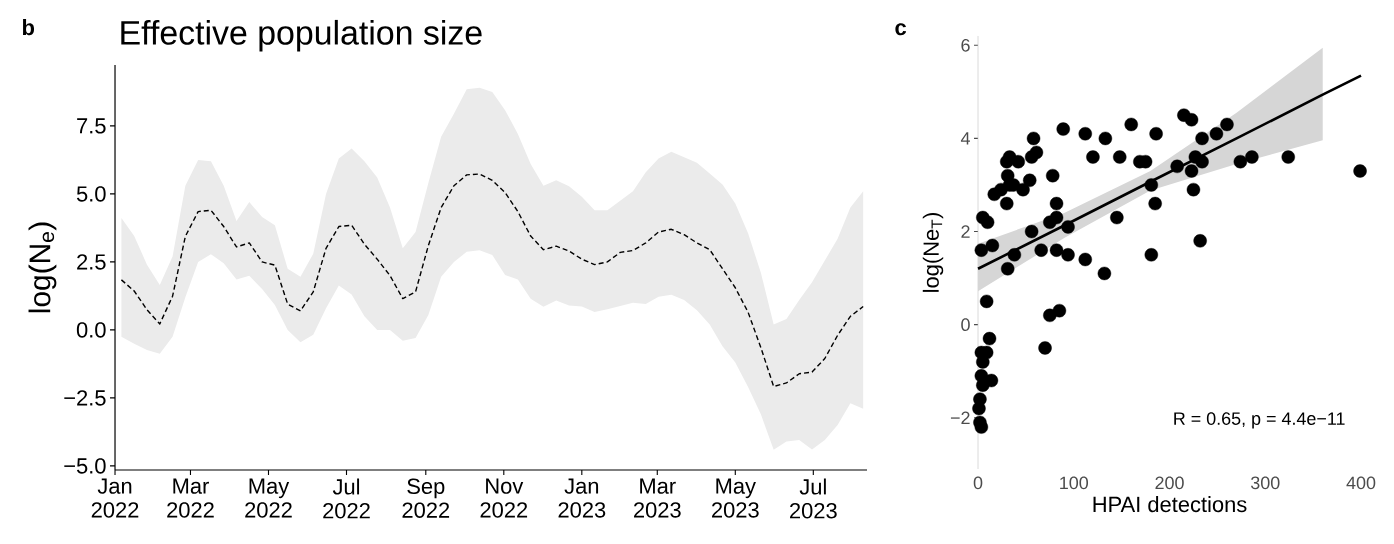 The height and width of the screenshot is (544, 1394). Describe the element at coordinates (1361, 483) in the screenshot. I see `x-tick-label: 400` at that location.